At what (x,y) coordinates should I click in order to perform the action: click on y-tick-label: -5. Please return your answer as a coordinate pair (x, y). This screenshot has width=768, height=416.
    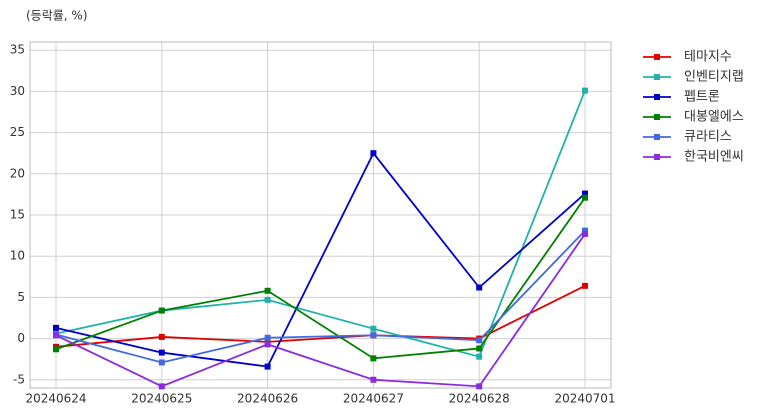
    Looking at the image, I should click on (19, 379).